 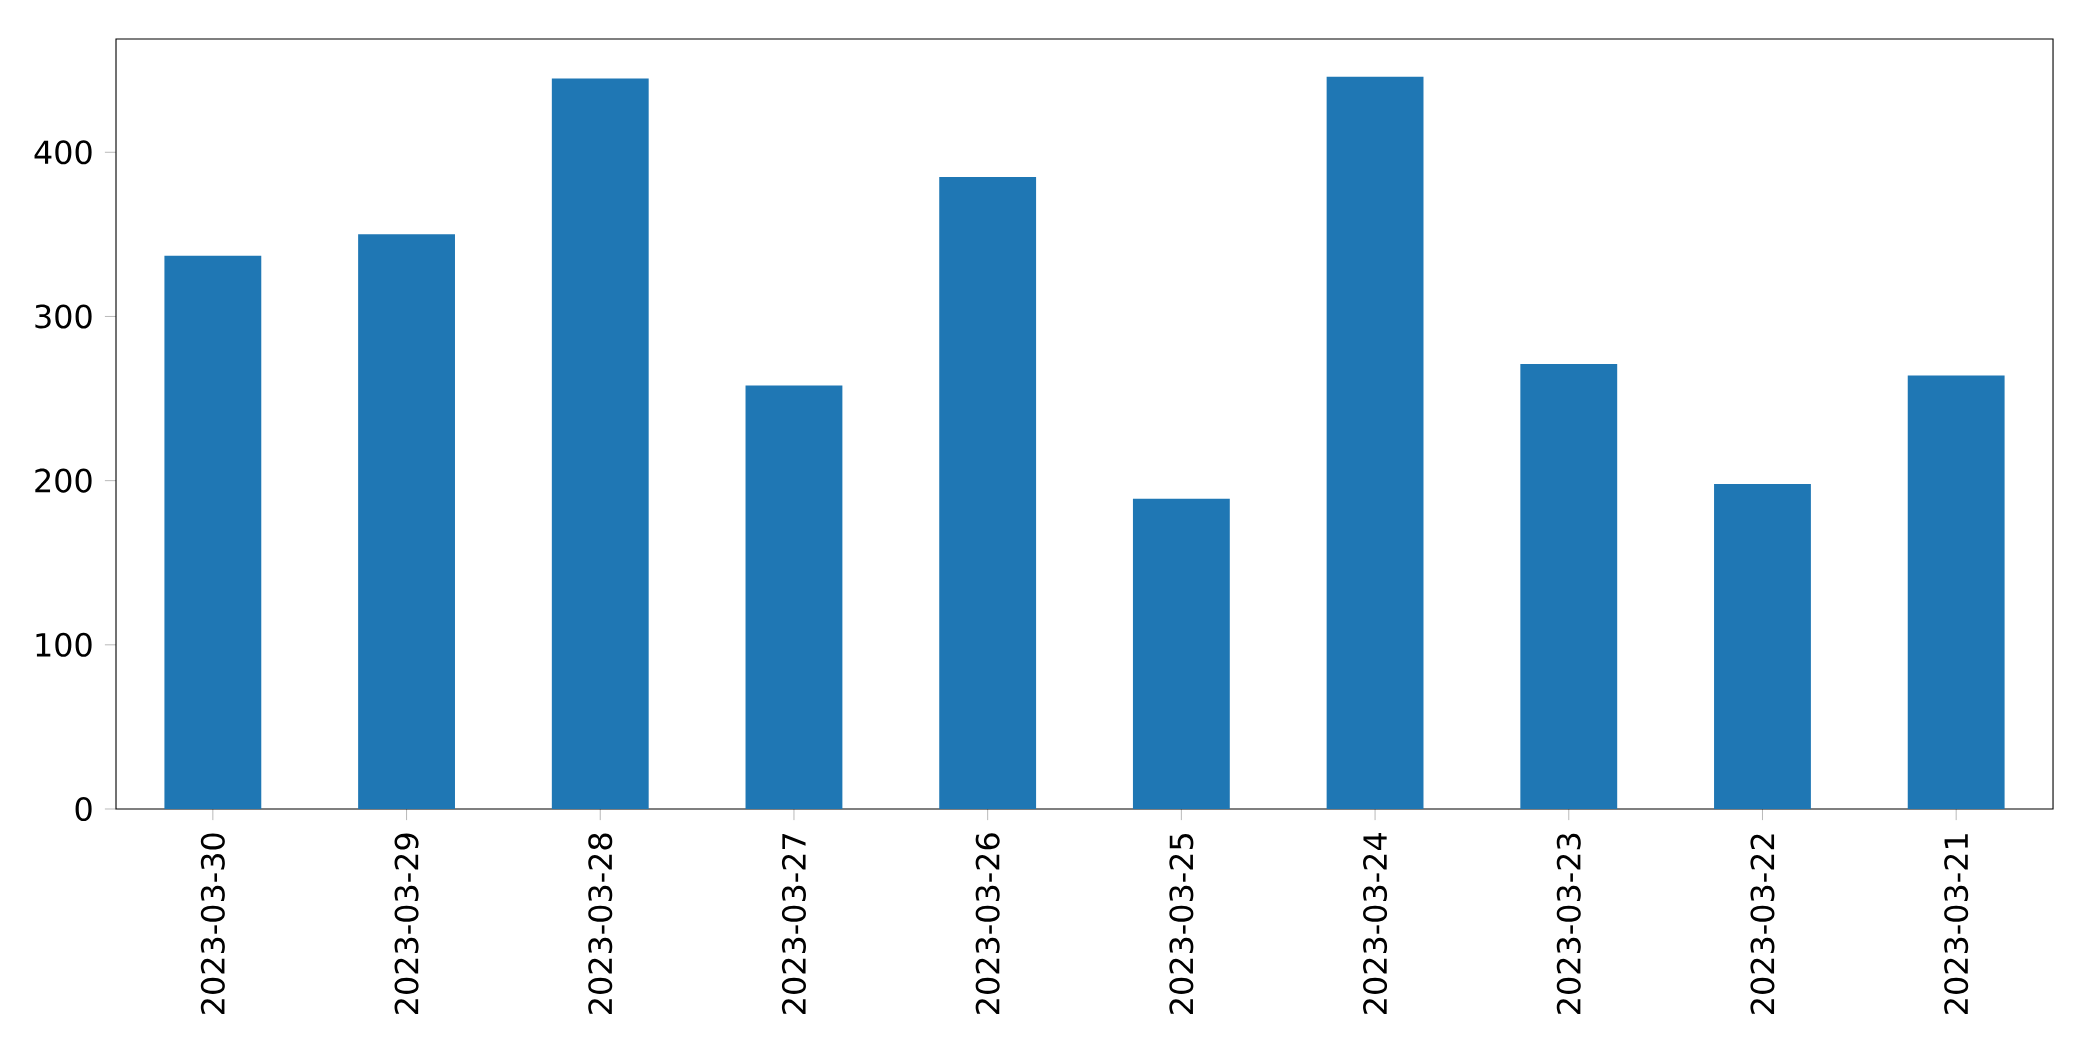 What do you see at coordinates (1375, 923) in the screenshot?
I see `x-tick-label: 2023-03-24` at bounding box center [1375, 923].